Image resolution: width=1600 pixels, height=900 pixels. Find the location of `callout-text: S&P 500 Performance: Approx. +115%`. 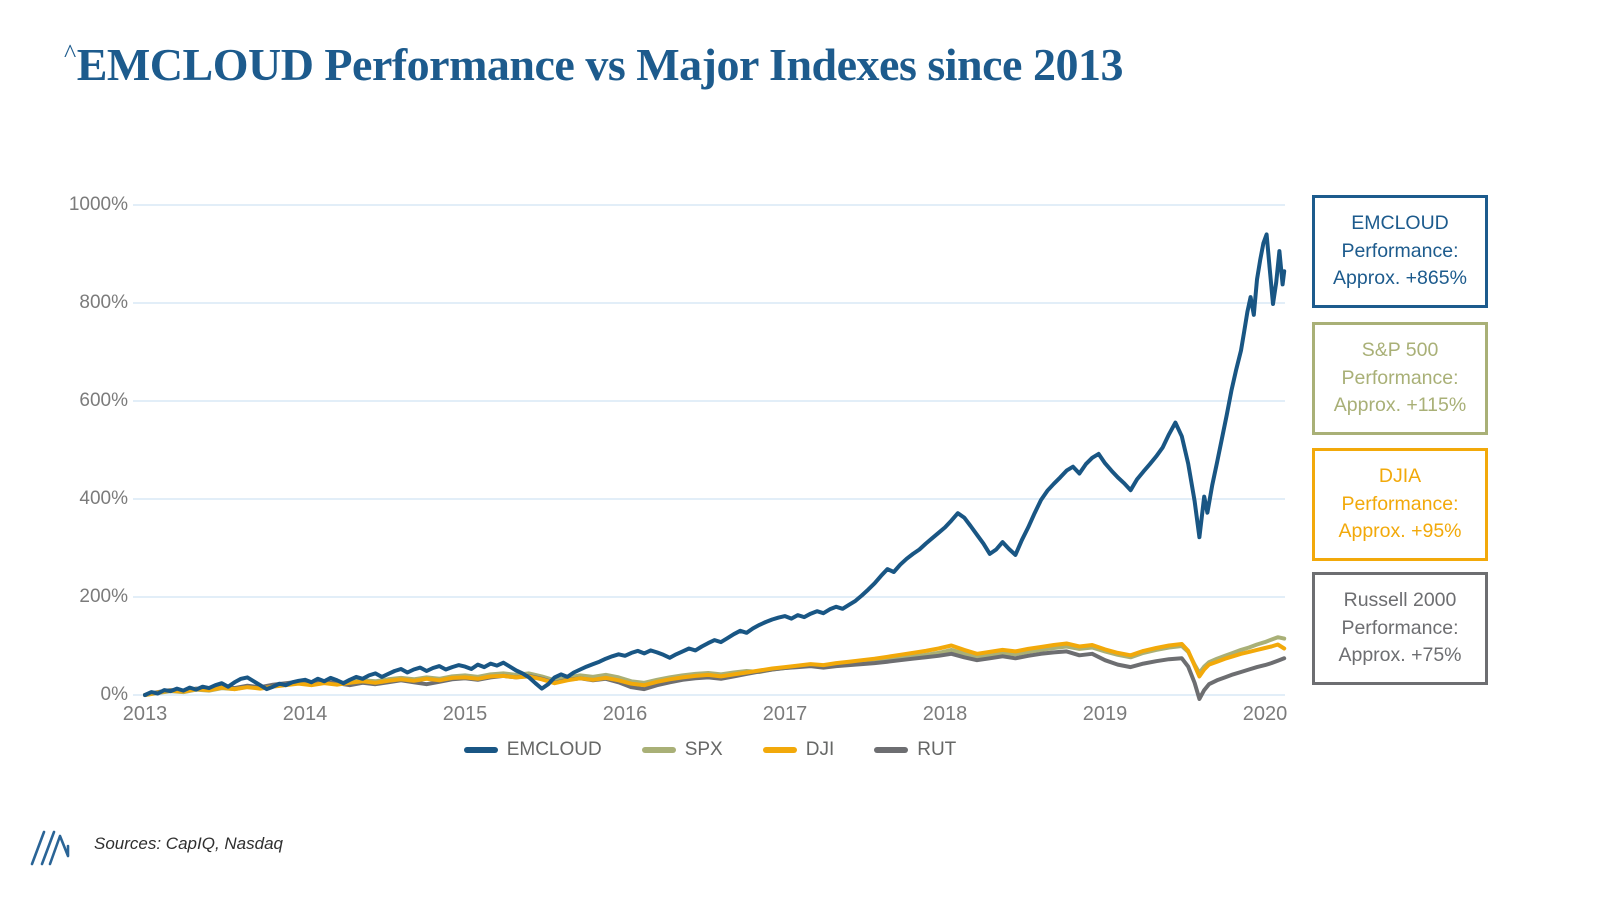

callout-text: S&P 500 Performance: Approx. +115% is located at coordinates (1400, 378).